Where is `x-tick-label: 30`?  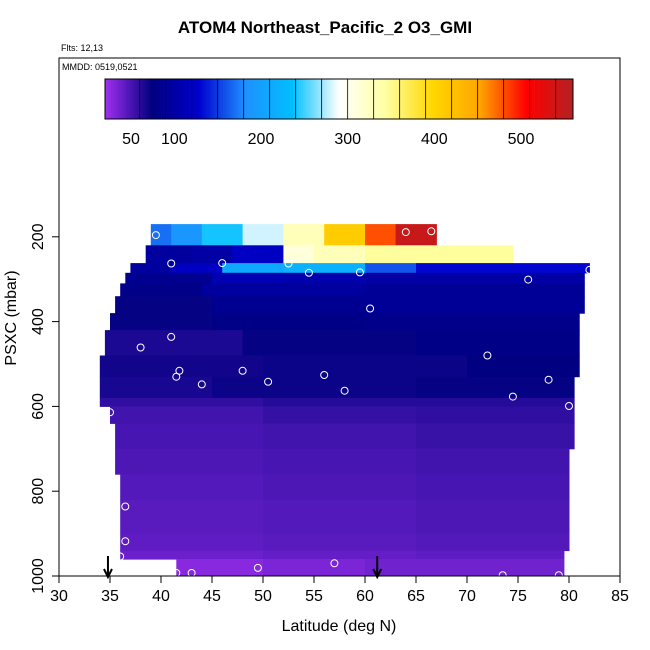
x-tick-label: 30 is located at coordinates (59, 596).